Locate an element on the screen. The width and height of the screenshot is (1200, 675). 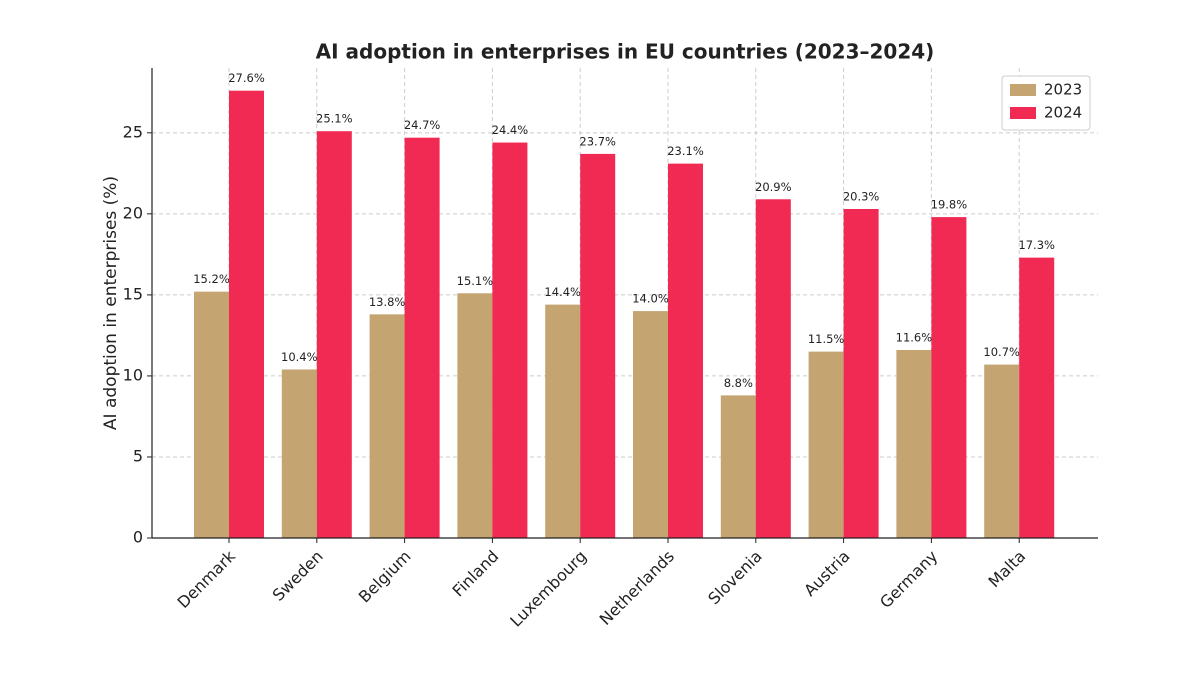
y-axis-label: AI adoption in enterprises (%) is located at coordinates (111, 303).